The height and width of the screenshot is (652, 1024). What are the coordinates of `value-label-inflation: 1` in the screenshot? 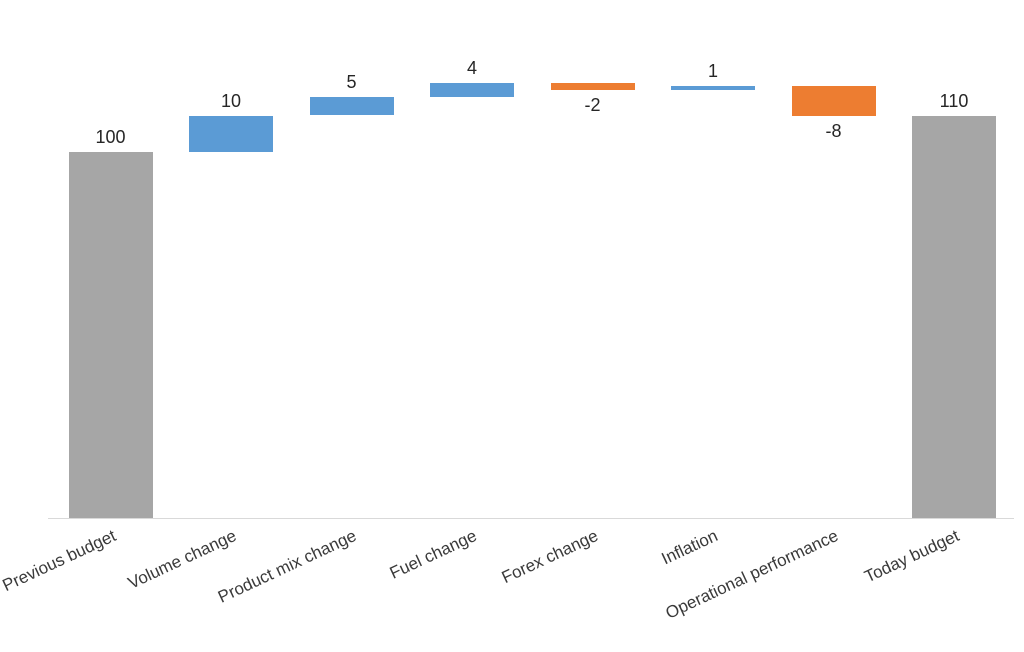 It's located at (713, 71).